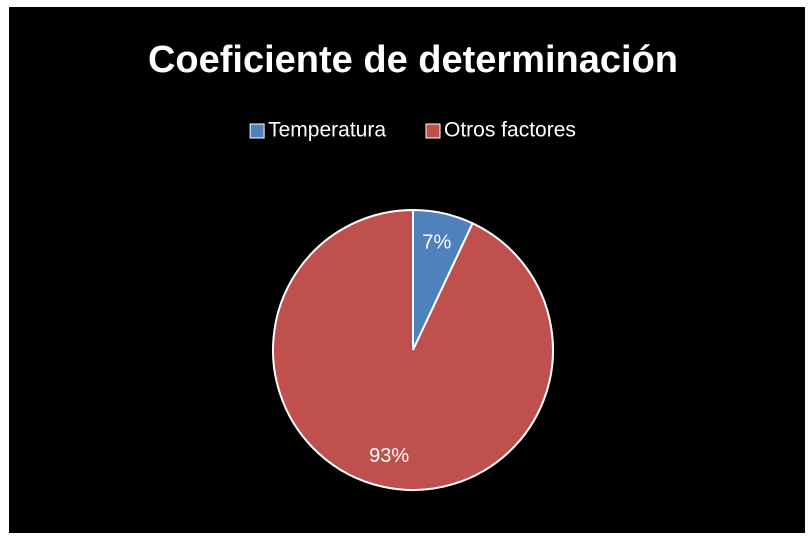  I want to click on legend-label: Otros factores, so click(510, 130).